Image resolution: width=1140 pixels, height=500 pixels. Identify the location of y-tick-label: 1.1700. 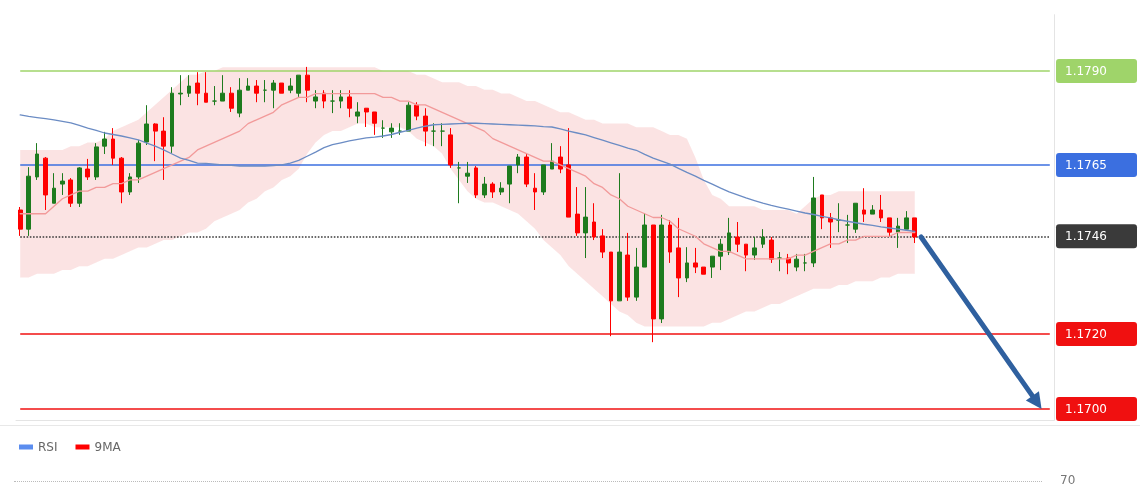
(1086, 409).